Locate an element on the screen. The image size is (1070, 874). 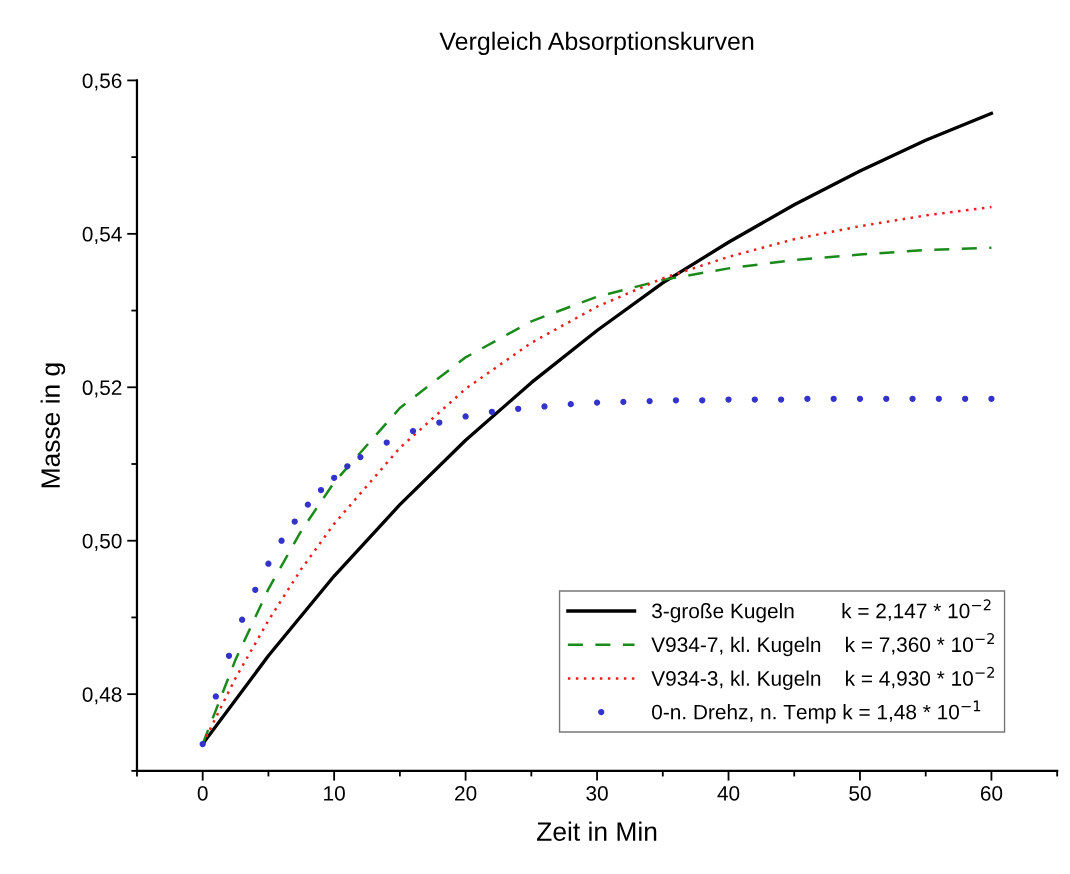
legend-label: 0-n. Drehz, n. Temp k = 1,48 * 10$^{−1}$ is located at coordinates (816, 712).